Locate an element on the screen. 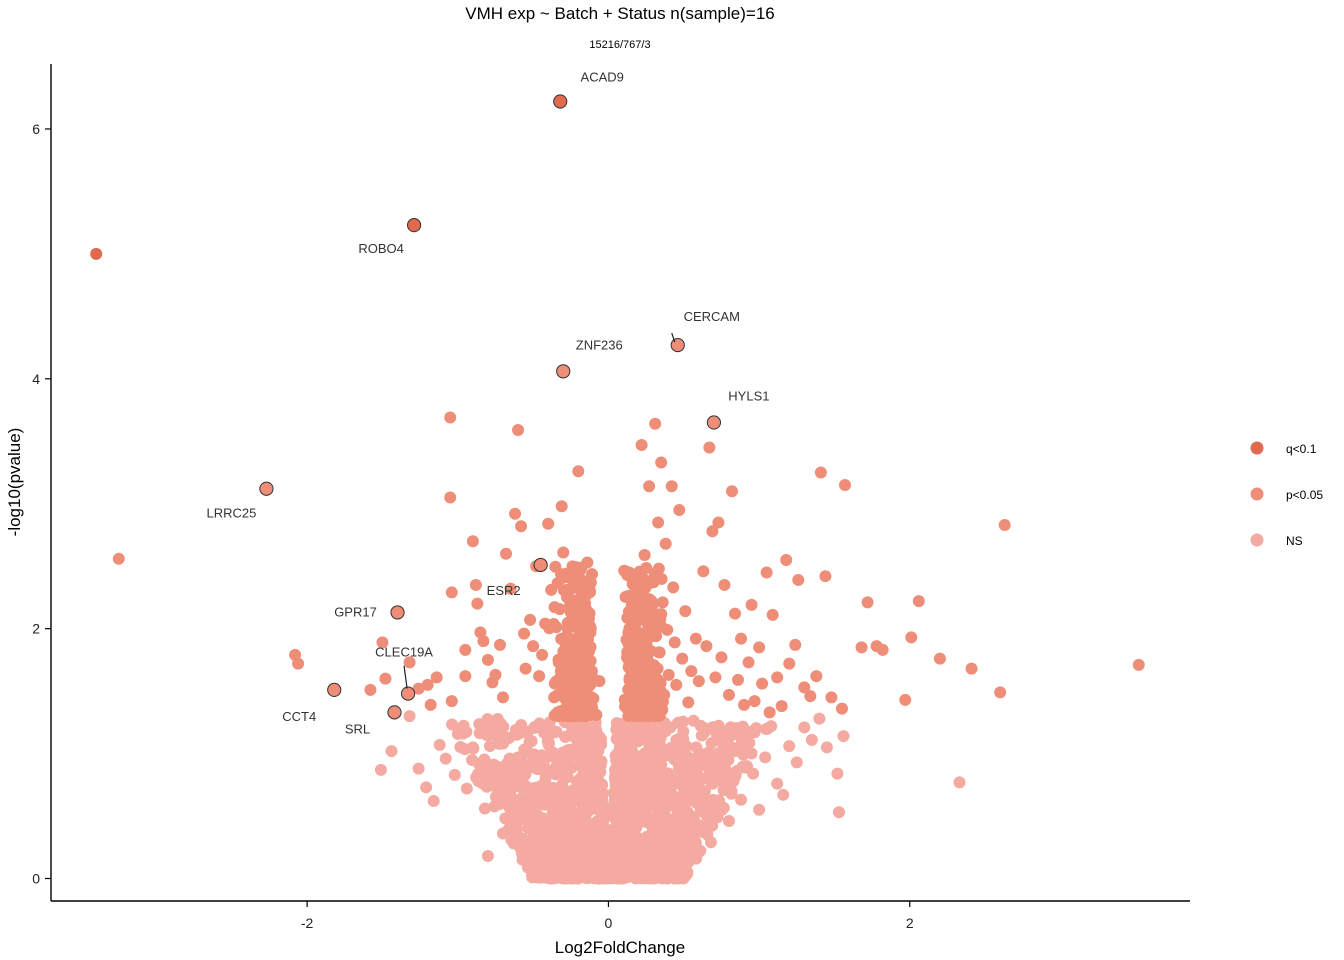  y-tick-label: 6 is located at coordinates (36, 129).